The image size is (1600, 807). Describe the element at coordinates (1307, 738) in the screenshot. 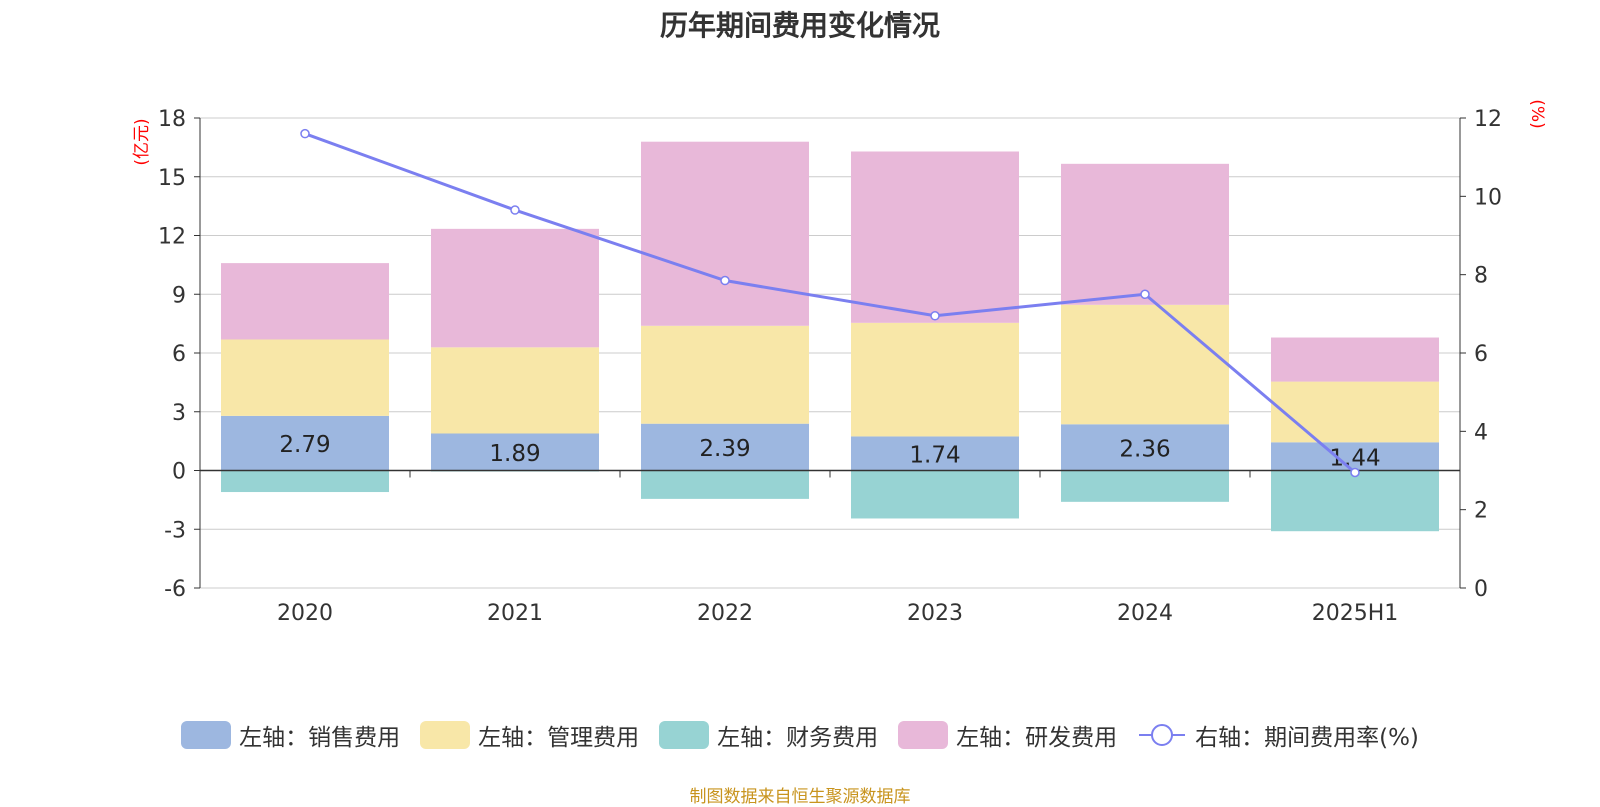

I see `legend-label: 右轴：期间费用率(%)` at that location.